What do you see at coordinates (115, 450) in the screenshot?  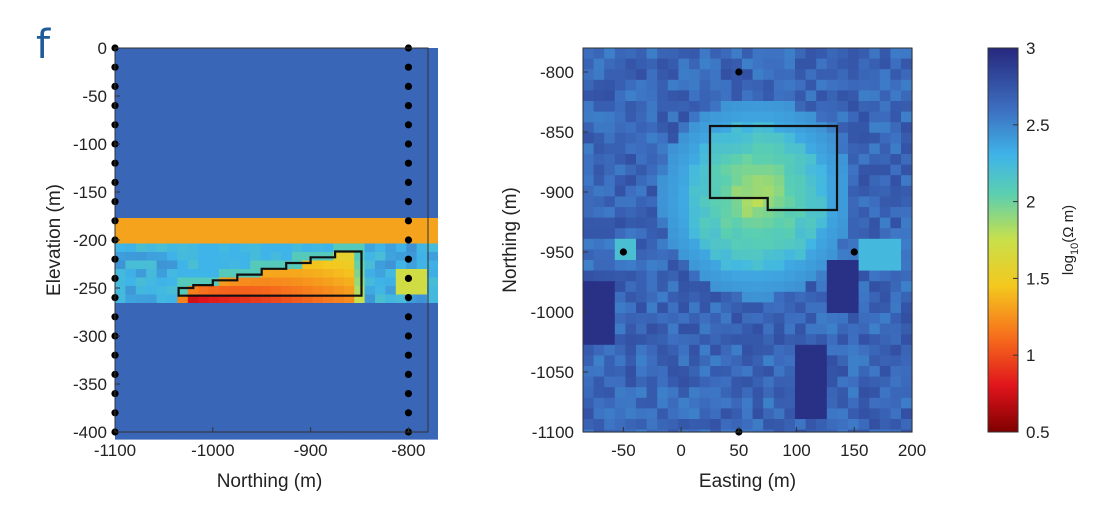 I see `x-tick-label: -1100` at bounding box center [115, 450].